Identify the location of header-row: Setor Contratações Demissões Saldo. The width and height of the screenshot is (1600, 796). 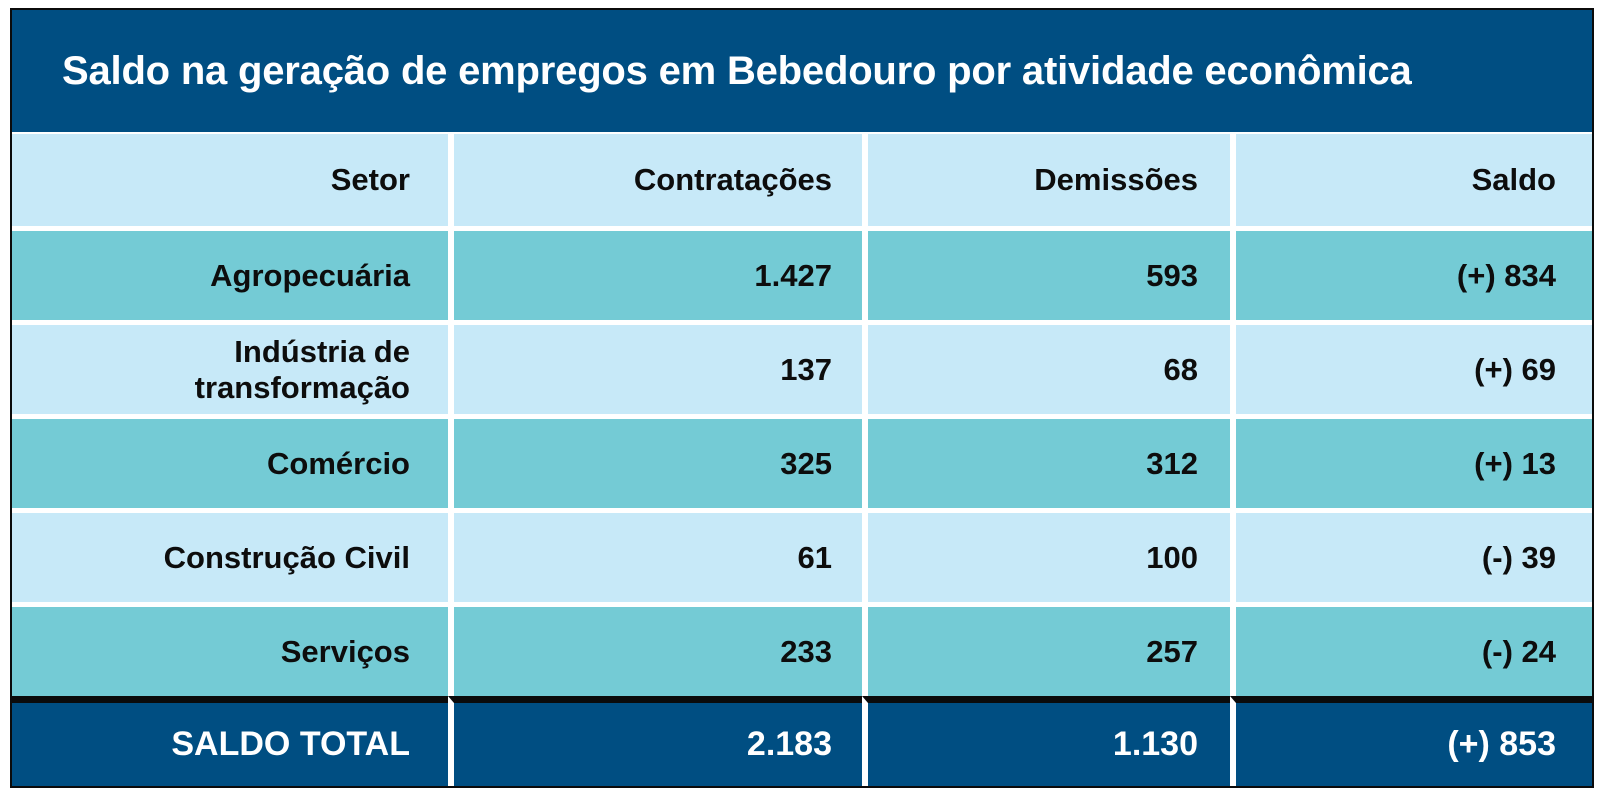
(802, 180).